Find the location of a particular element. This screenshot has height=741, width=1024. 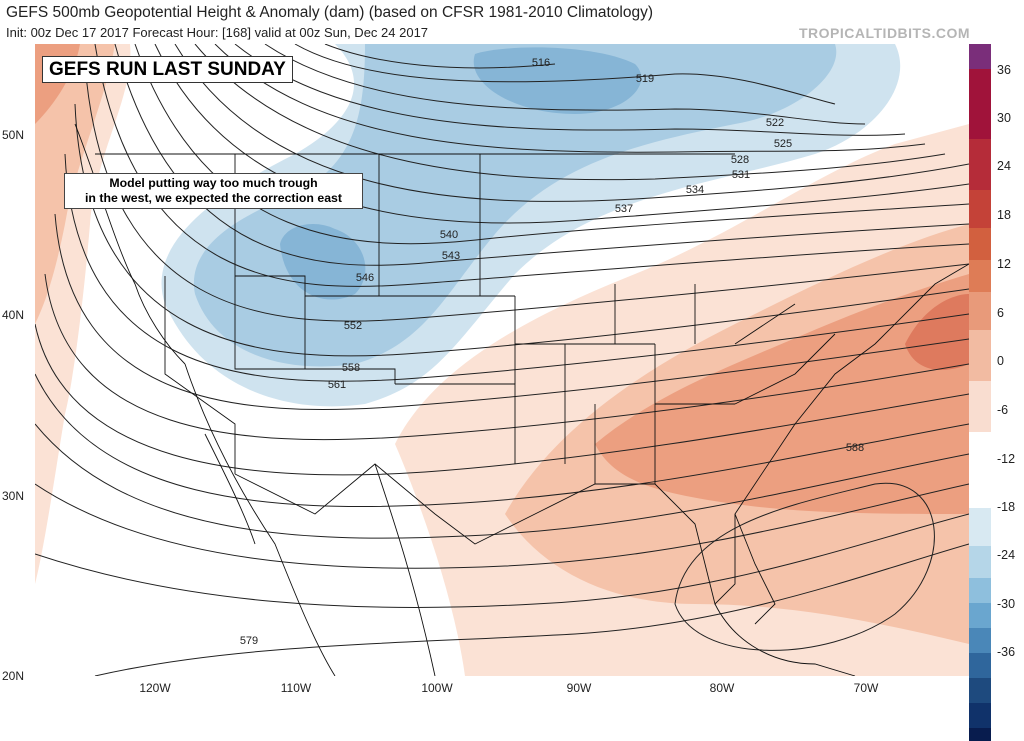

contour-label: 522 is located at coordinates (775, 123).